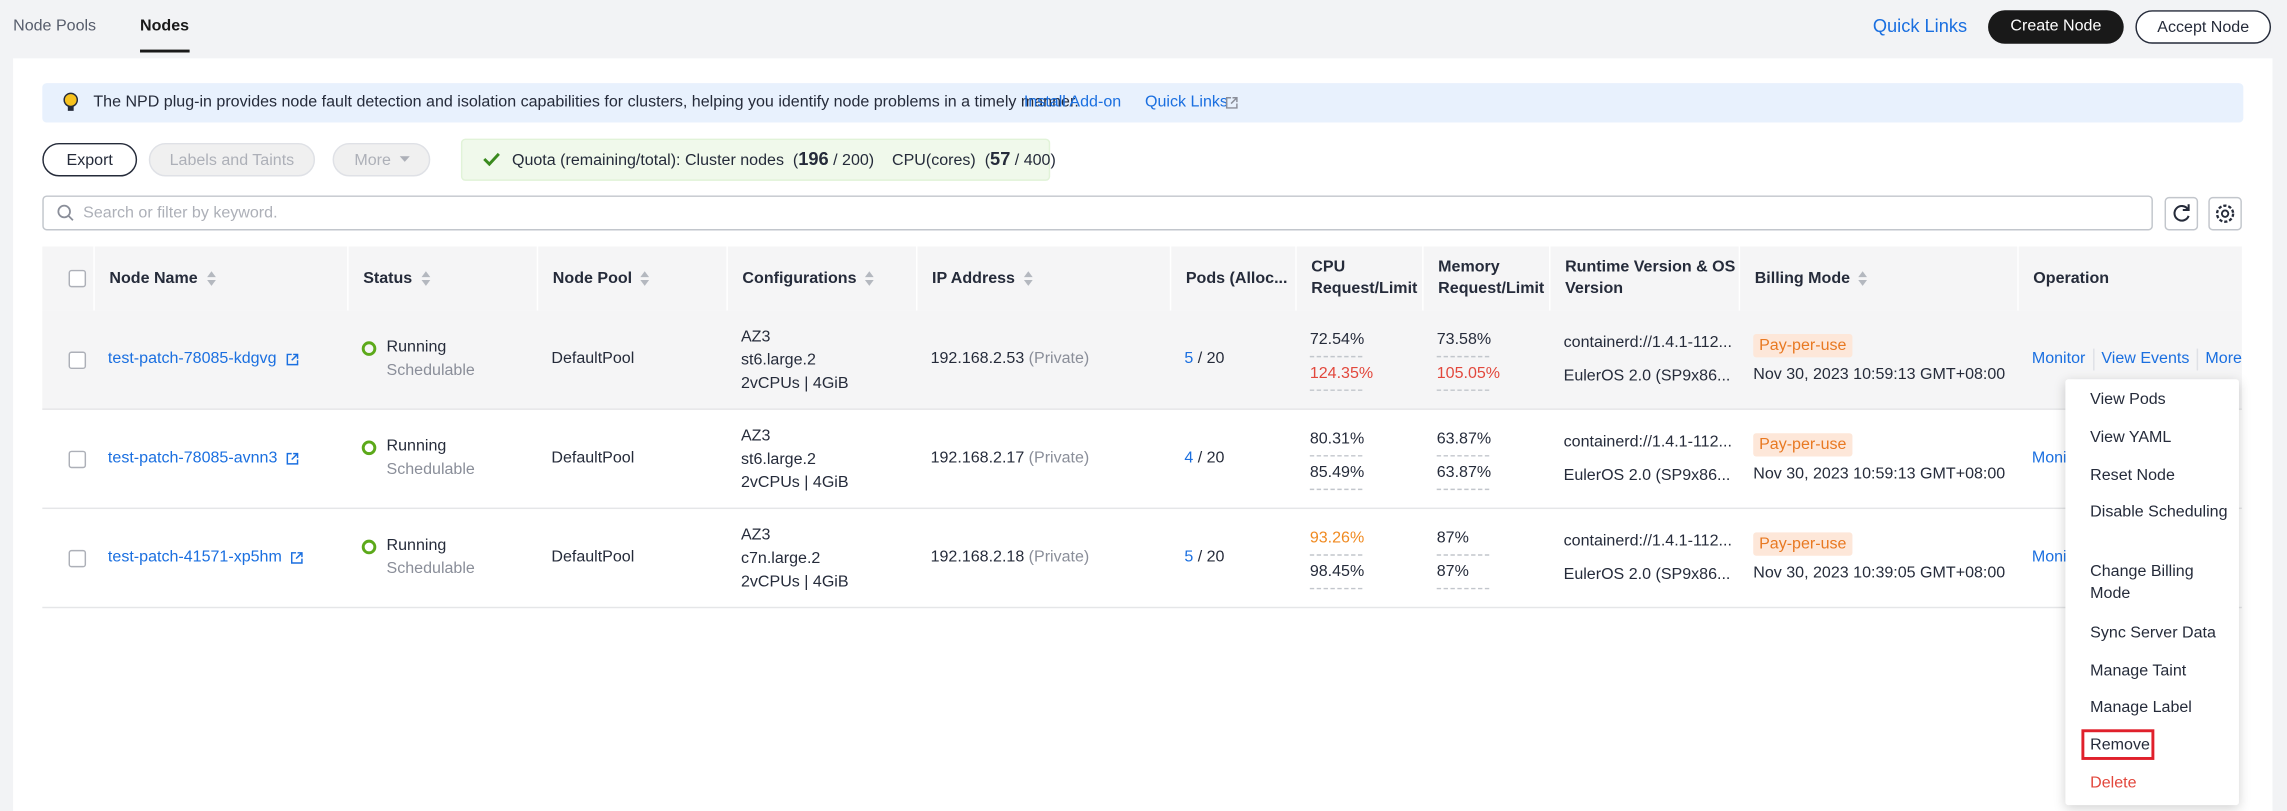 This screenshot has height=811, width=2287. I want to click on header-checkbox-cell, so click(67, 279).